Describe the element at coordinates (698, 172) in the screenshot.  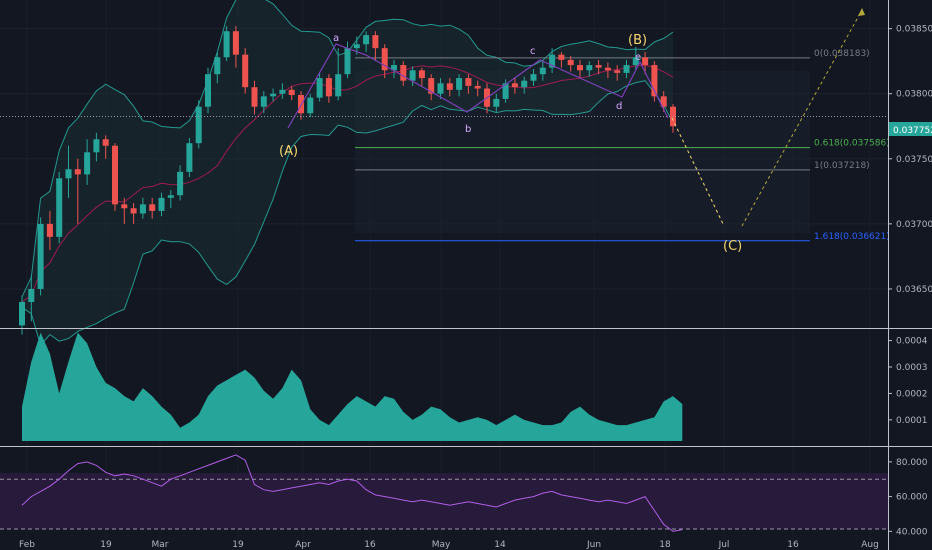
I see `projection-wave-c` at that location.